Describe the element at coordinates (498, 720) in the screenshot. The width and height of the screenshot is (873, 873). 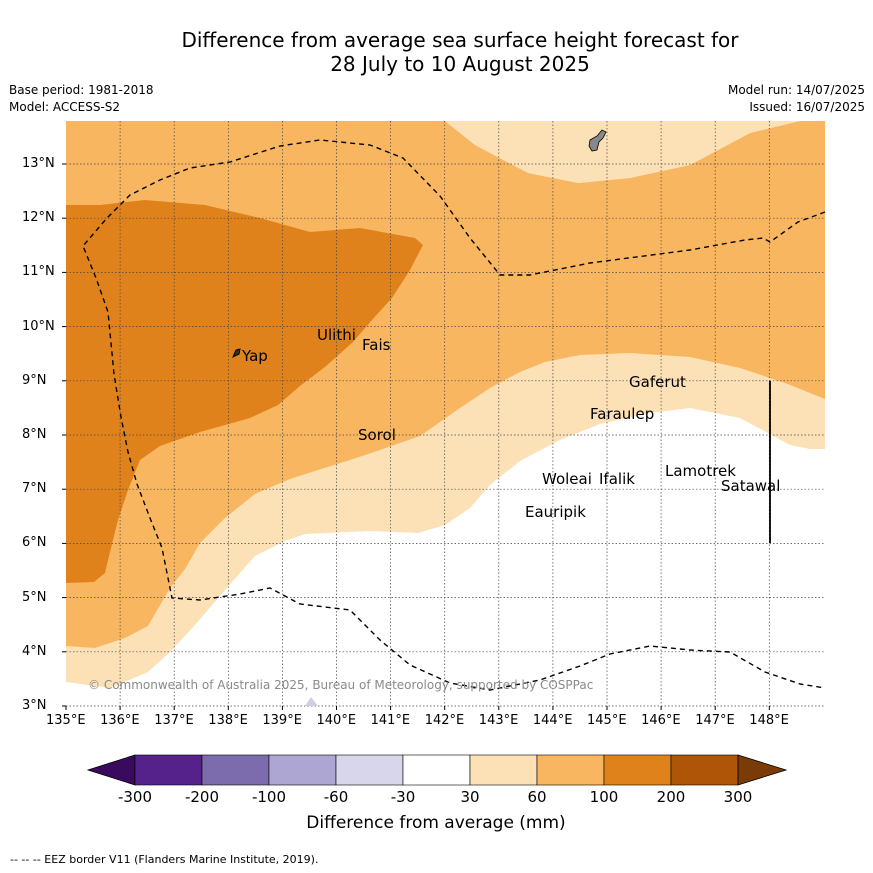
I see `x-tick-label: 143°E` at that location.